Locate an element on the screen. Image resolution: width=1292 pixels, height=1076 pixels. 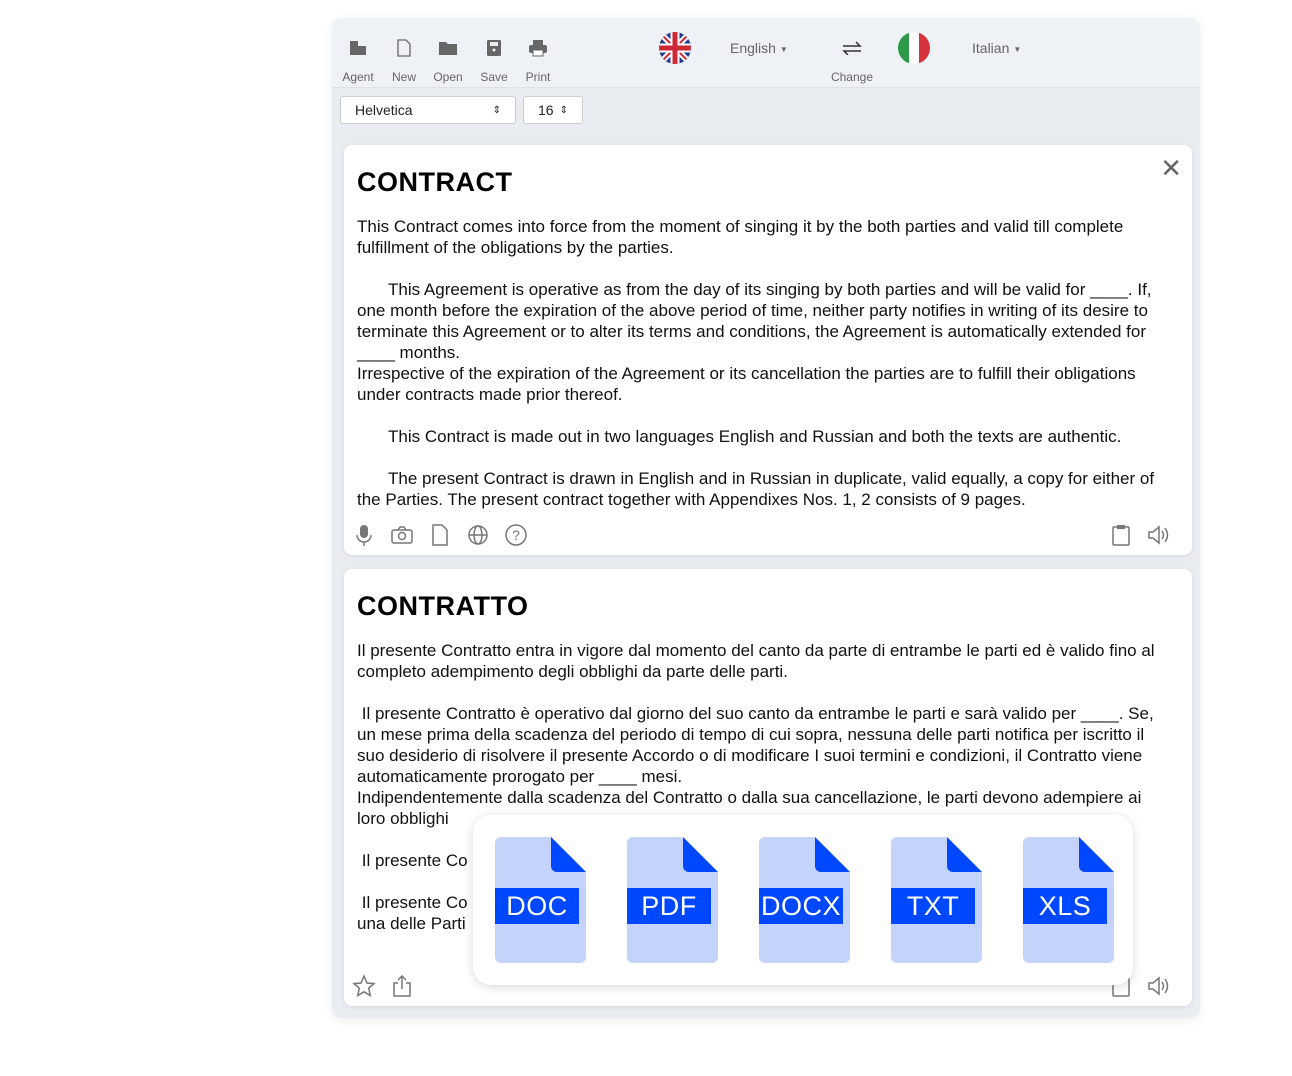
format-label: TXT is located at coordinates (933, 906).